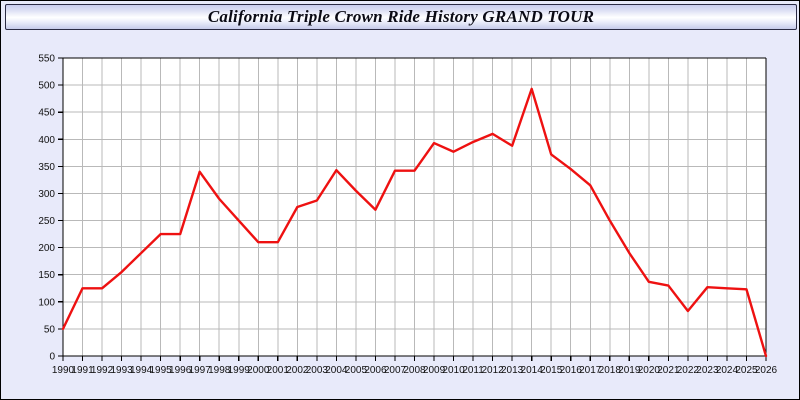 The image size is (800, 400). Describe the element at coordinates (766, 370) in the screenshot. I see `x-tick-label: 2026` at that location.